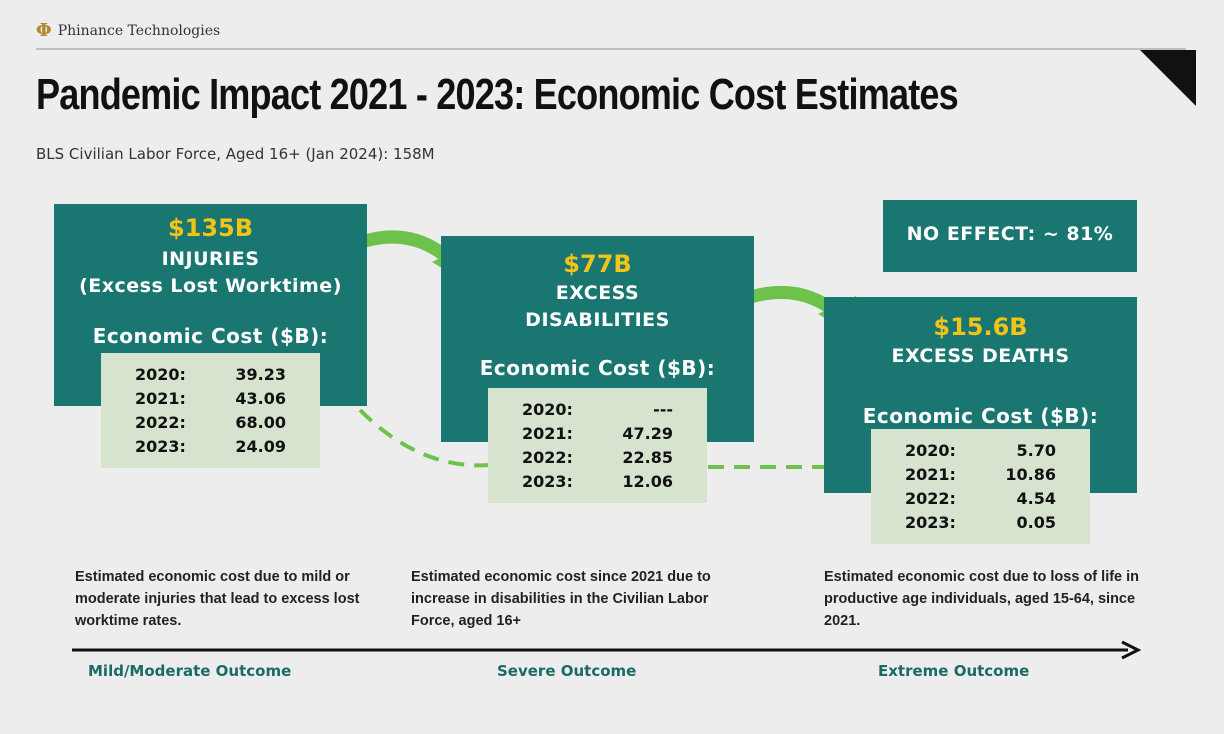 The image size is (1224, 734). Describe the element at coordinates (210, 398) in the screenshot. I see `table-row: 2021: 43.06` at that location.